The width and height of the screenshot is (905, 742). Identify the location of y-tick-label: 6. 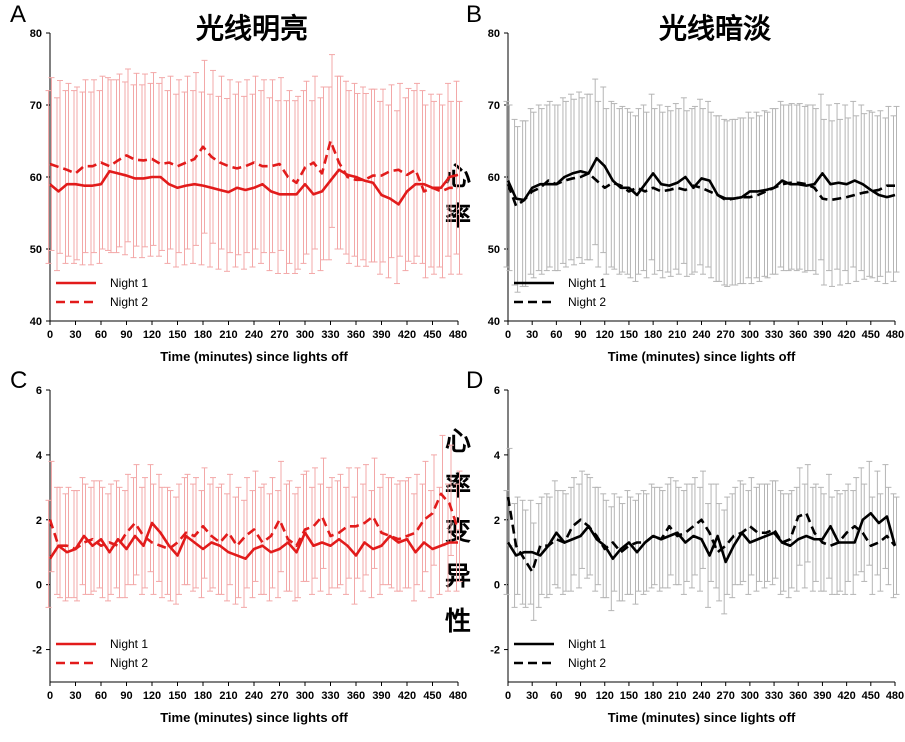
(497, 391).